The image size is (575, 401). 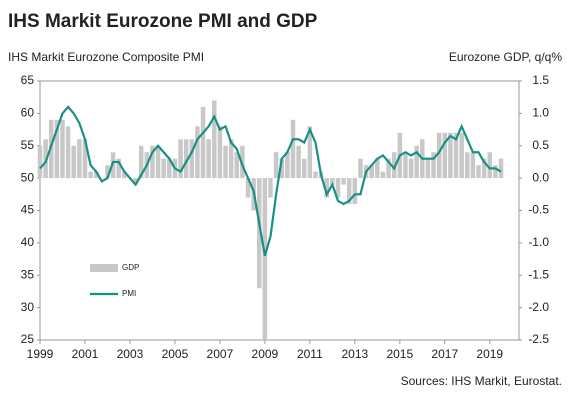 I want to click on y2-axis-label: Eurozone GDP, q/q%, so click(x=506, y=57).